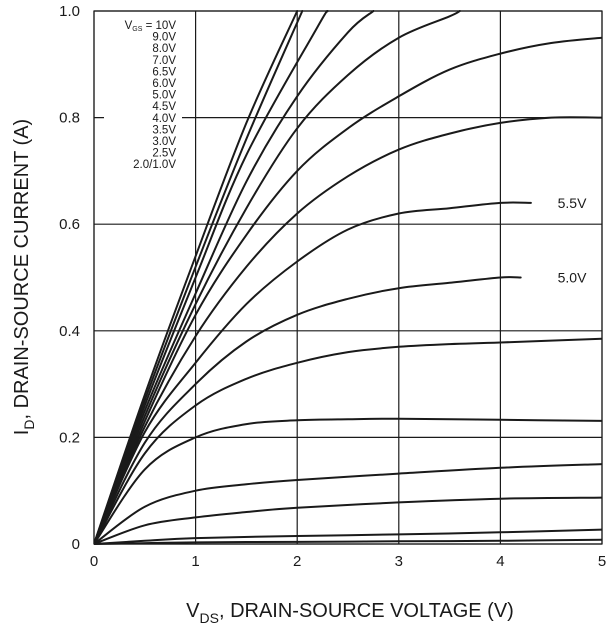  What do you see at coordinates (602, 561) in the screenshot?
I see `x-tick-label-5: 5` at bounding box center [602, 561].